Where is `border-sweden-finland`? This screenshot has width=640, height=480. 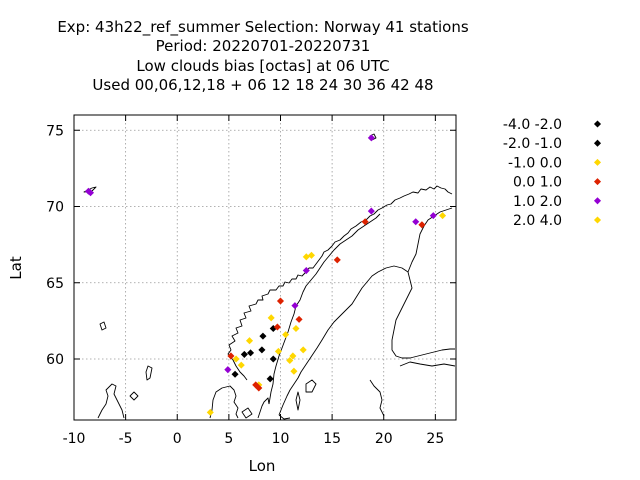
border-sweden-finland is located at coordinates (430, 240).